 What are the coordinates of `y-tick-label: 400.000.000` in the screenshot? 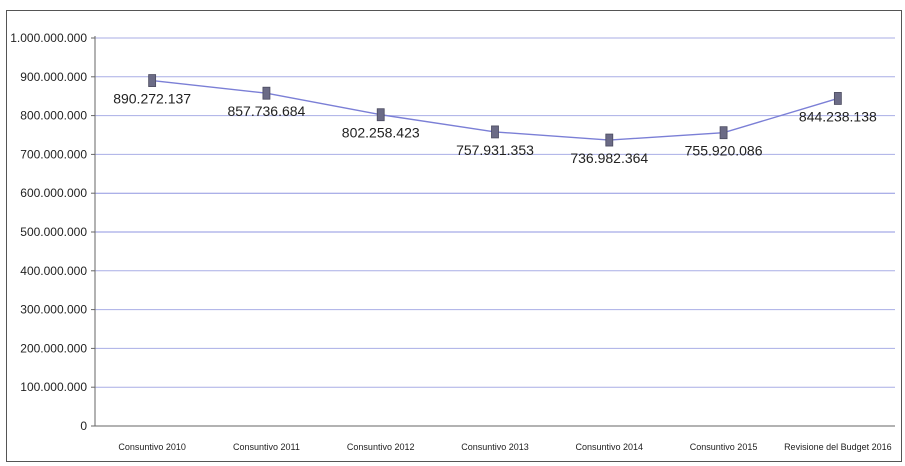 It's located at (53, 271).